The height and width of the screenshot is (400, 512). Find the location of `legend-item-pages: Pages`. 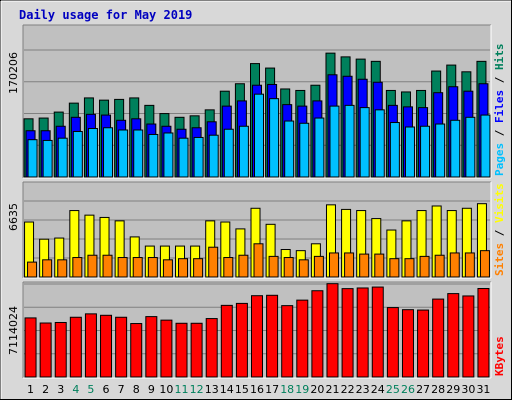

legend-item-pages: Pages is located at coordinates (499, 159).